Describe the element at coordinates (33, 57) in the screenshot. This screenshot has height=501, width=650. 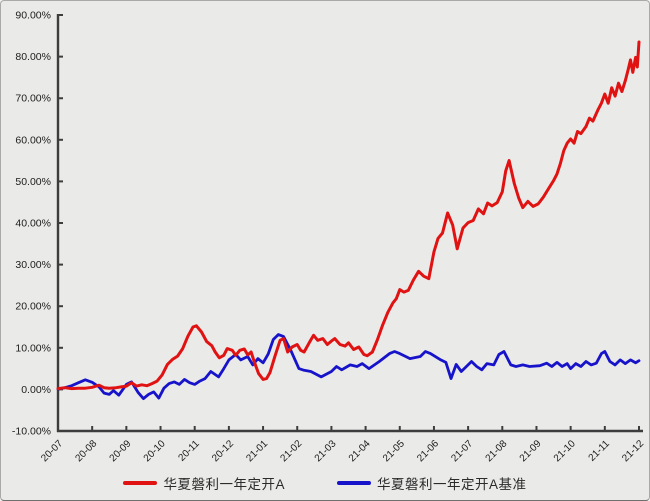
I see `y-axis-label: 80.00%` at that location.